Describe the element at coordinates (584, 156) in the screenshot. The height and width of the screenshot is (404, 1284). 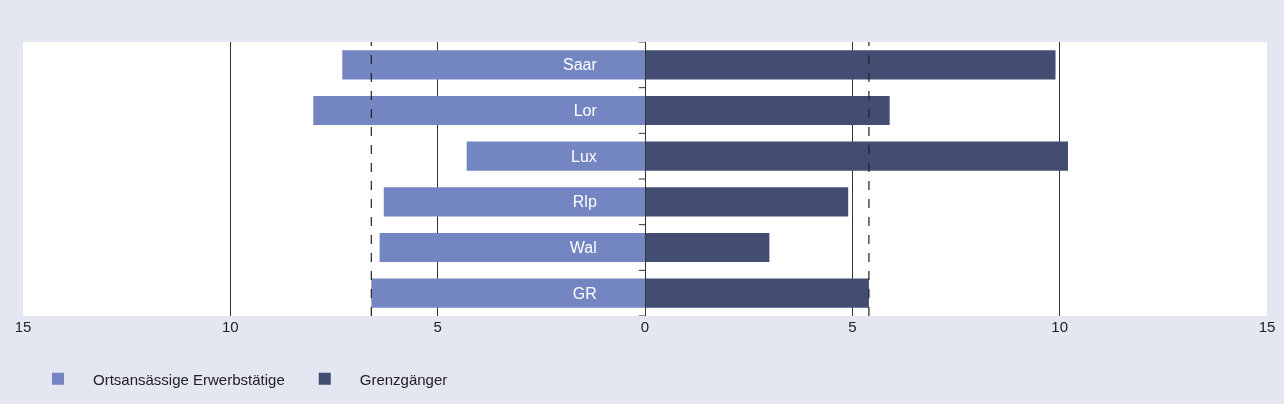
I see `y-tick-label: Lux` at that location.